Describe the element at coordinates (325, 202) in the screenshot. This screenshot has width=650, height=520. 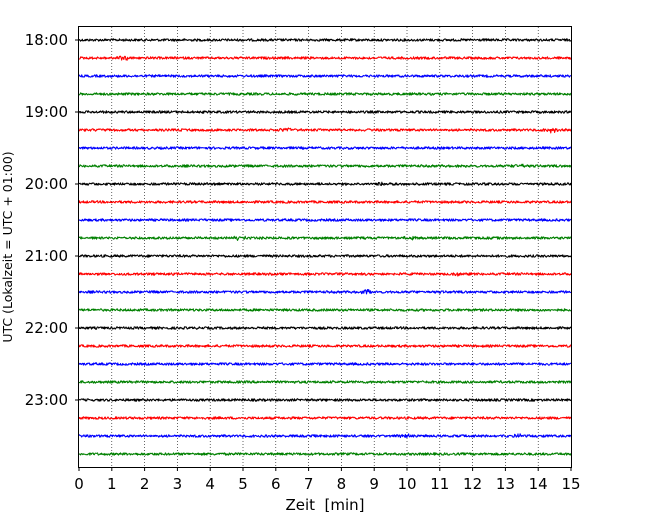
I see `trace-2015` at that location.